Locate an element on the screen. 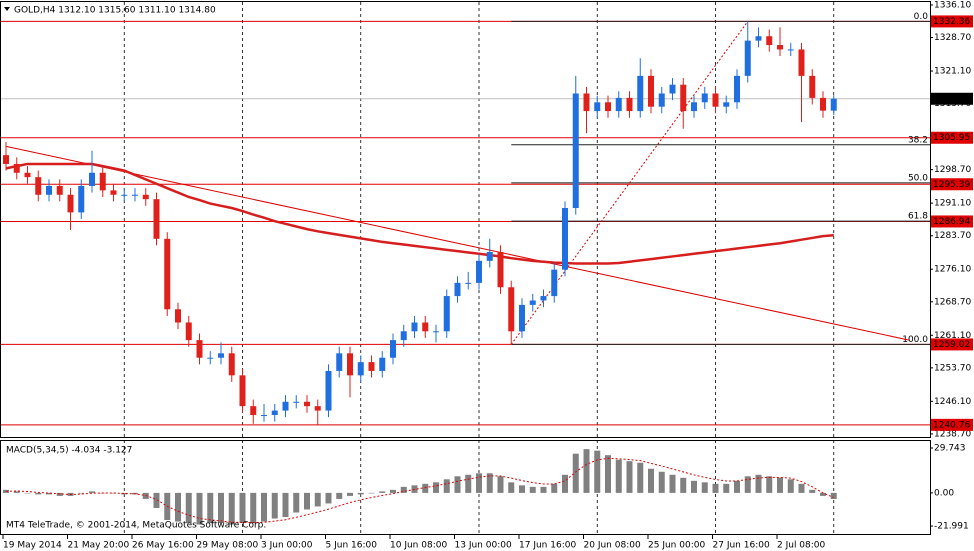 This screenshot has height=551, width=974. fib-label: 0.0 is located at coordinates (921, 17).